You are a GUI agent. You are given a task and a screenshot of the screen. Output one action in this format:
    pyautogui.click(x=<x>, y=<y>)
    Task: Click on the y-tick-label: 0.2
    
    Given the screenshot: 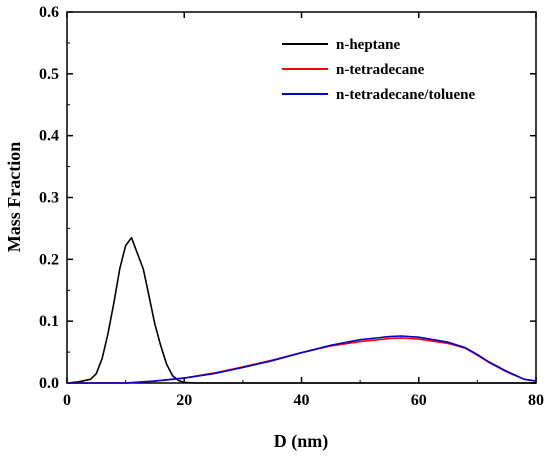 What is the action you would take?
    pyautogui.click(x=49, y=259)
    